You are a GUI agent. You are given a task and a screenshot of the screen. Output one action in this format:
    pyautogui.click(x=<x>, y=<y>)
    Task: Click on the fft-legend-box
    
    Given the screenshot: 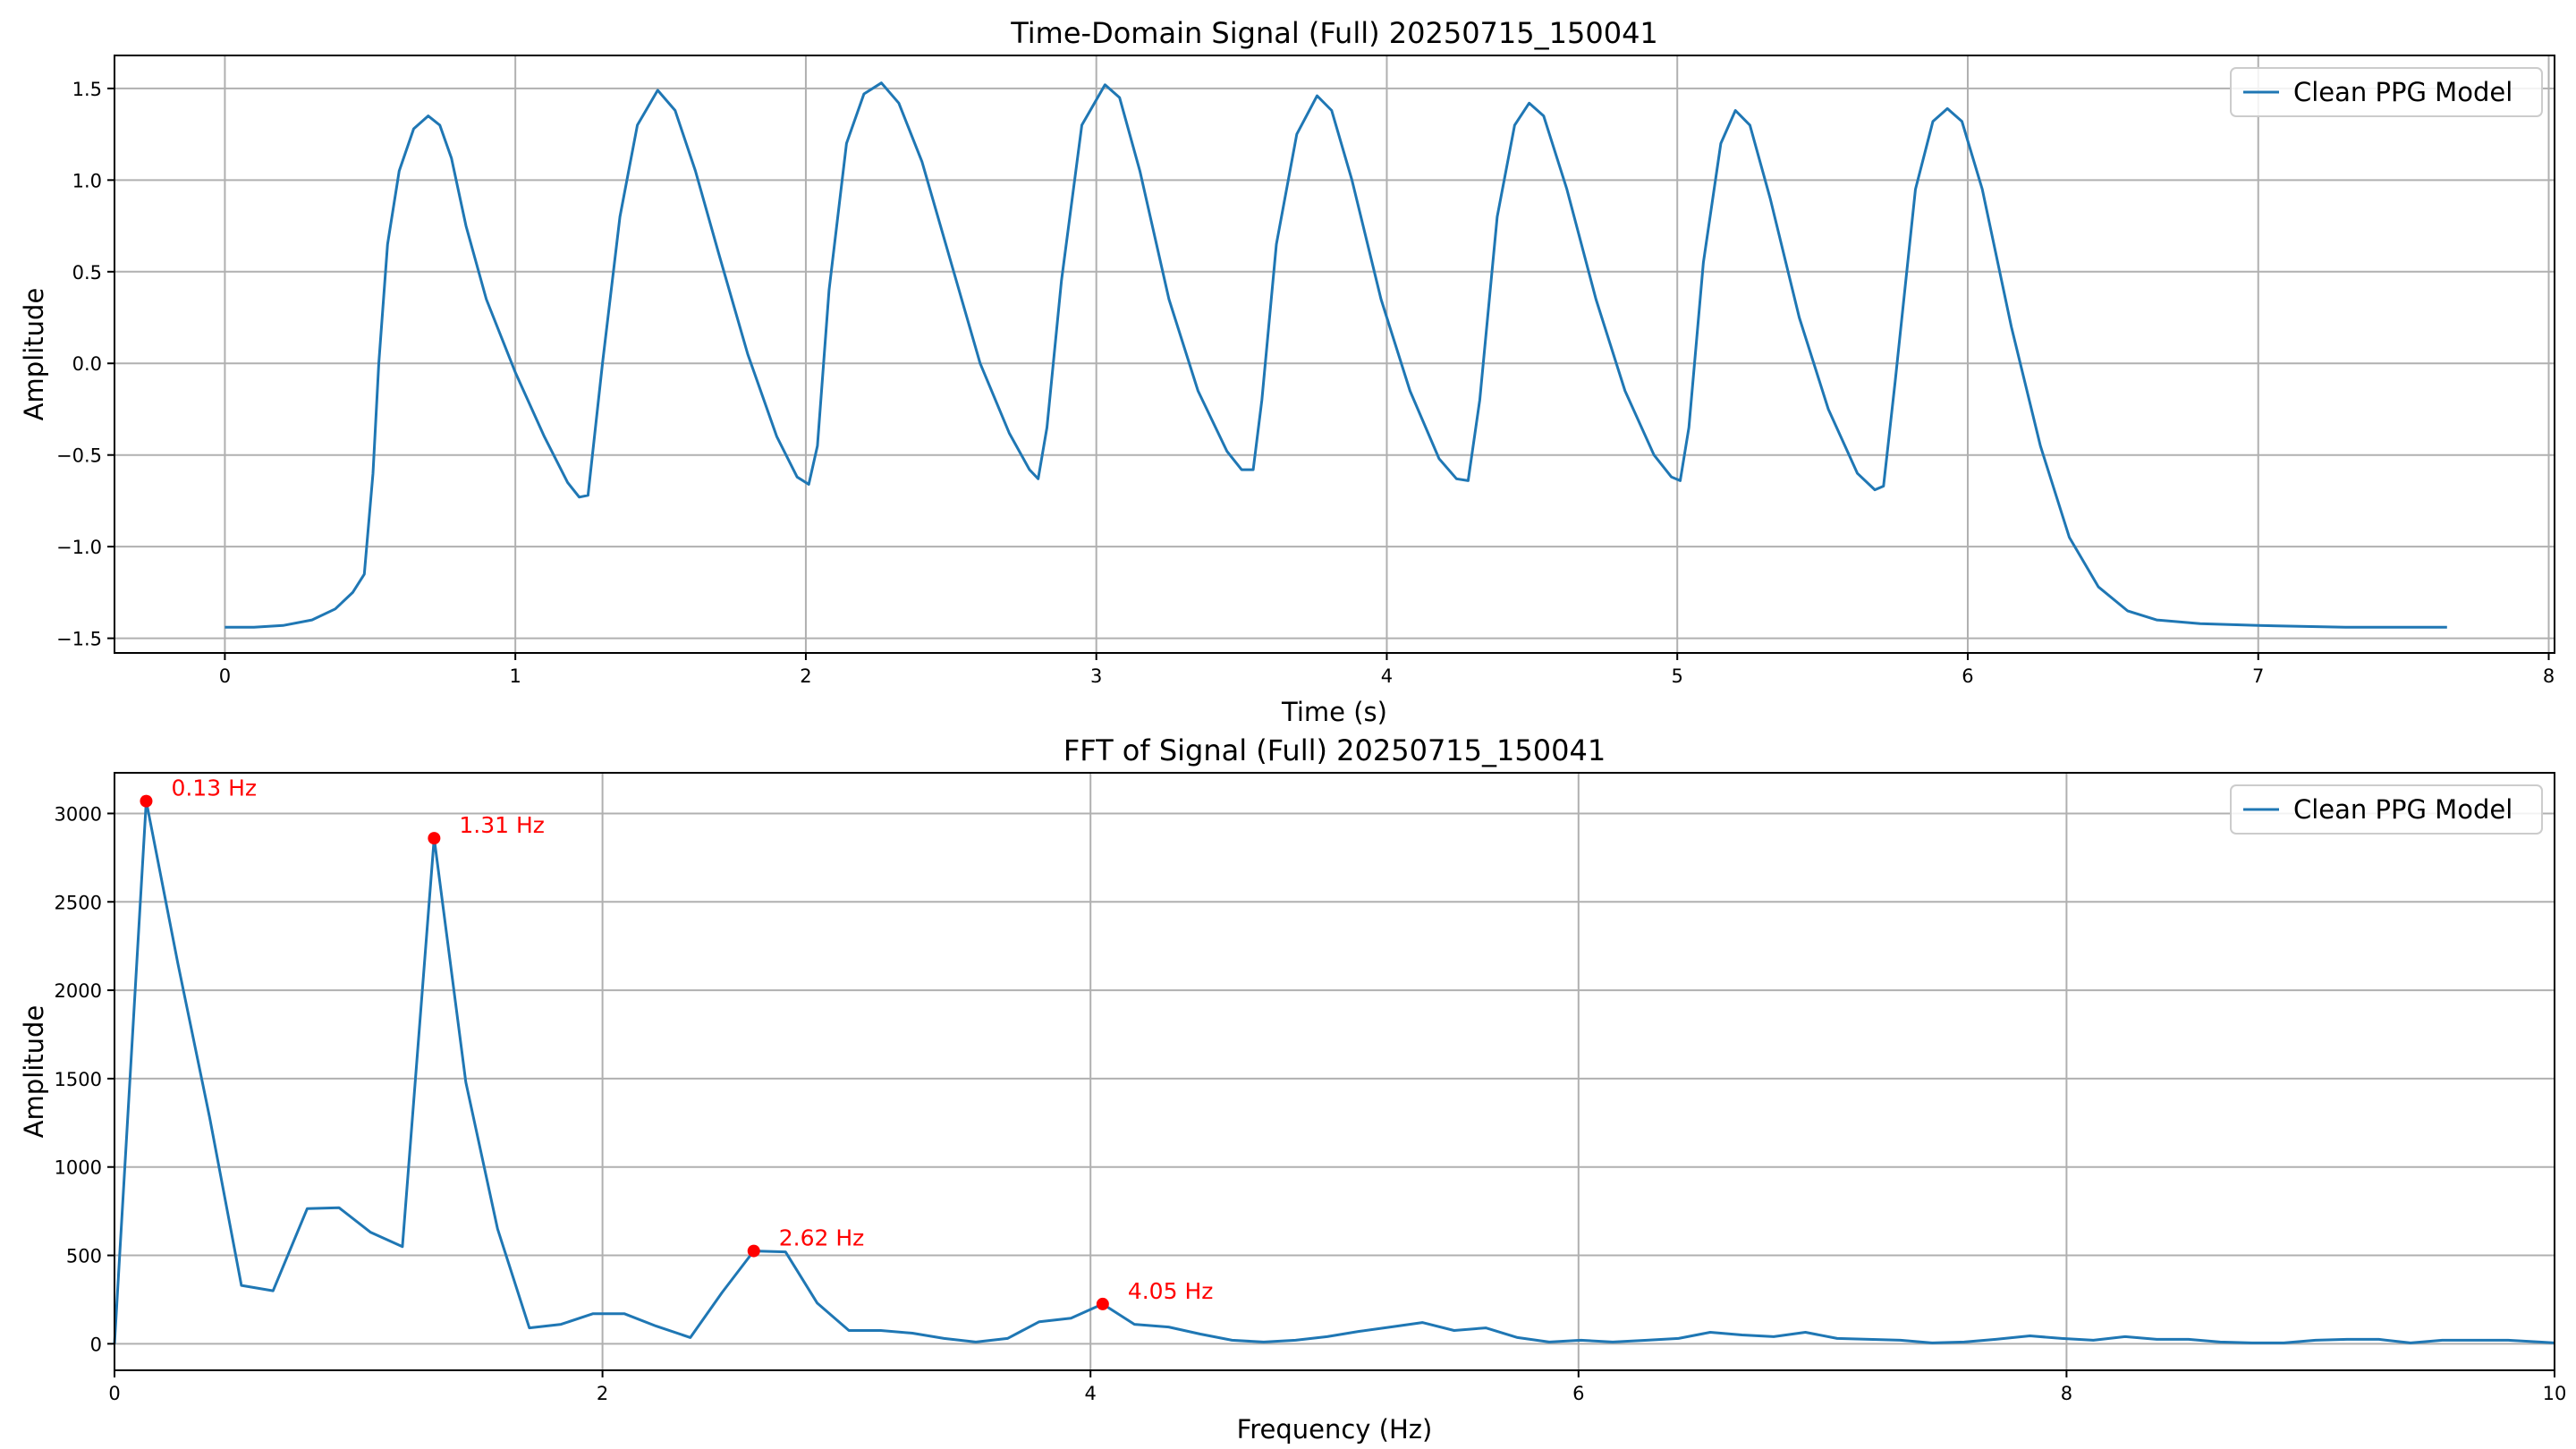 What is the action you would take?
    pyautogui.click(x=2386, y=809)
    